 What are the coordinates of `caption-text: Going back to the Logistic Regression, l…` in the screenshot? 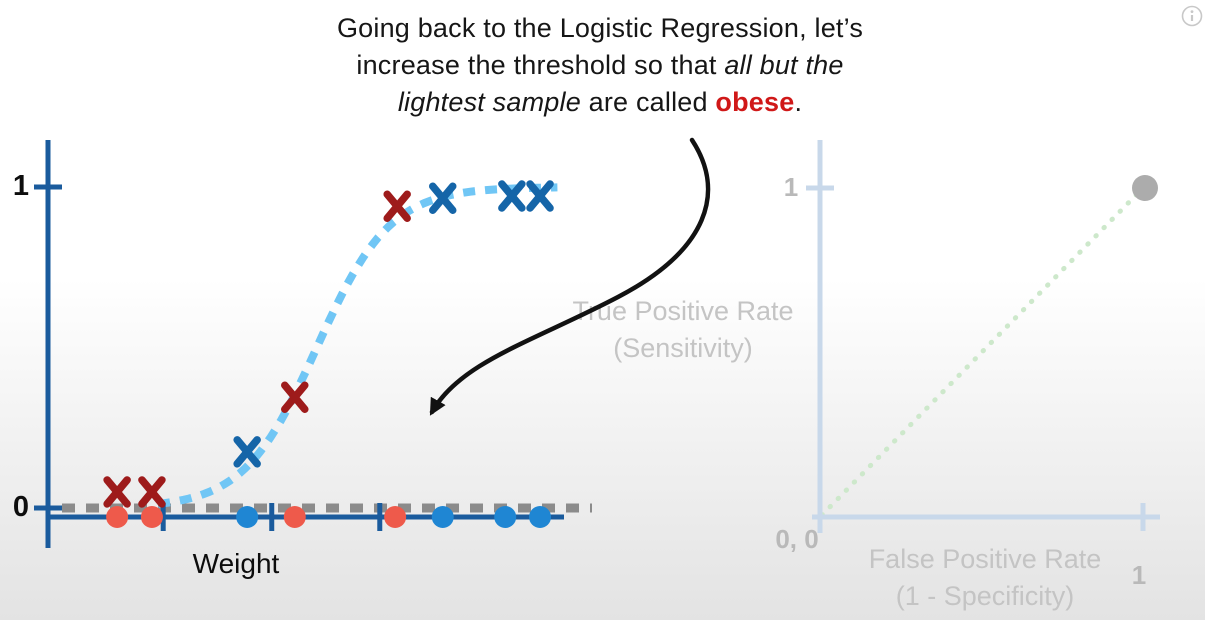 It's located at (600, 28).